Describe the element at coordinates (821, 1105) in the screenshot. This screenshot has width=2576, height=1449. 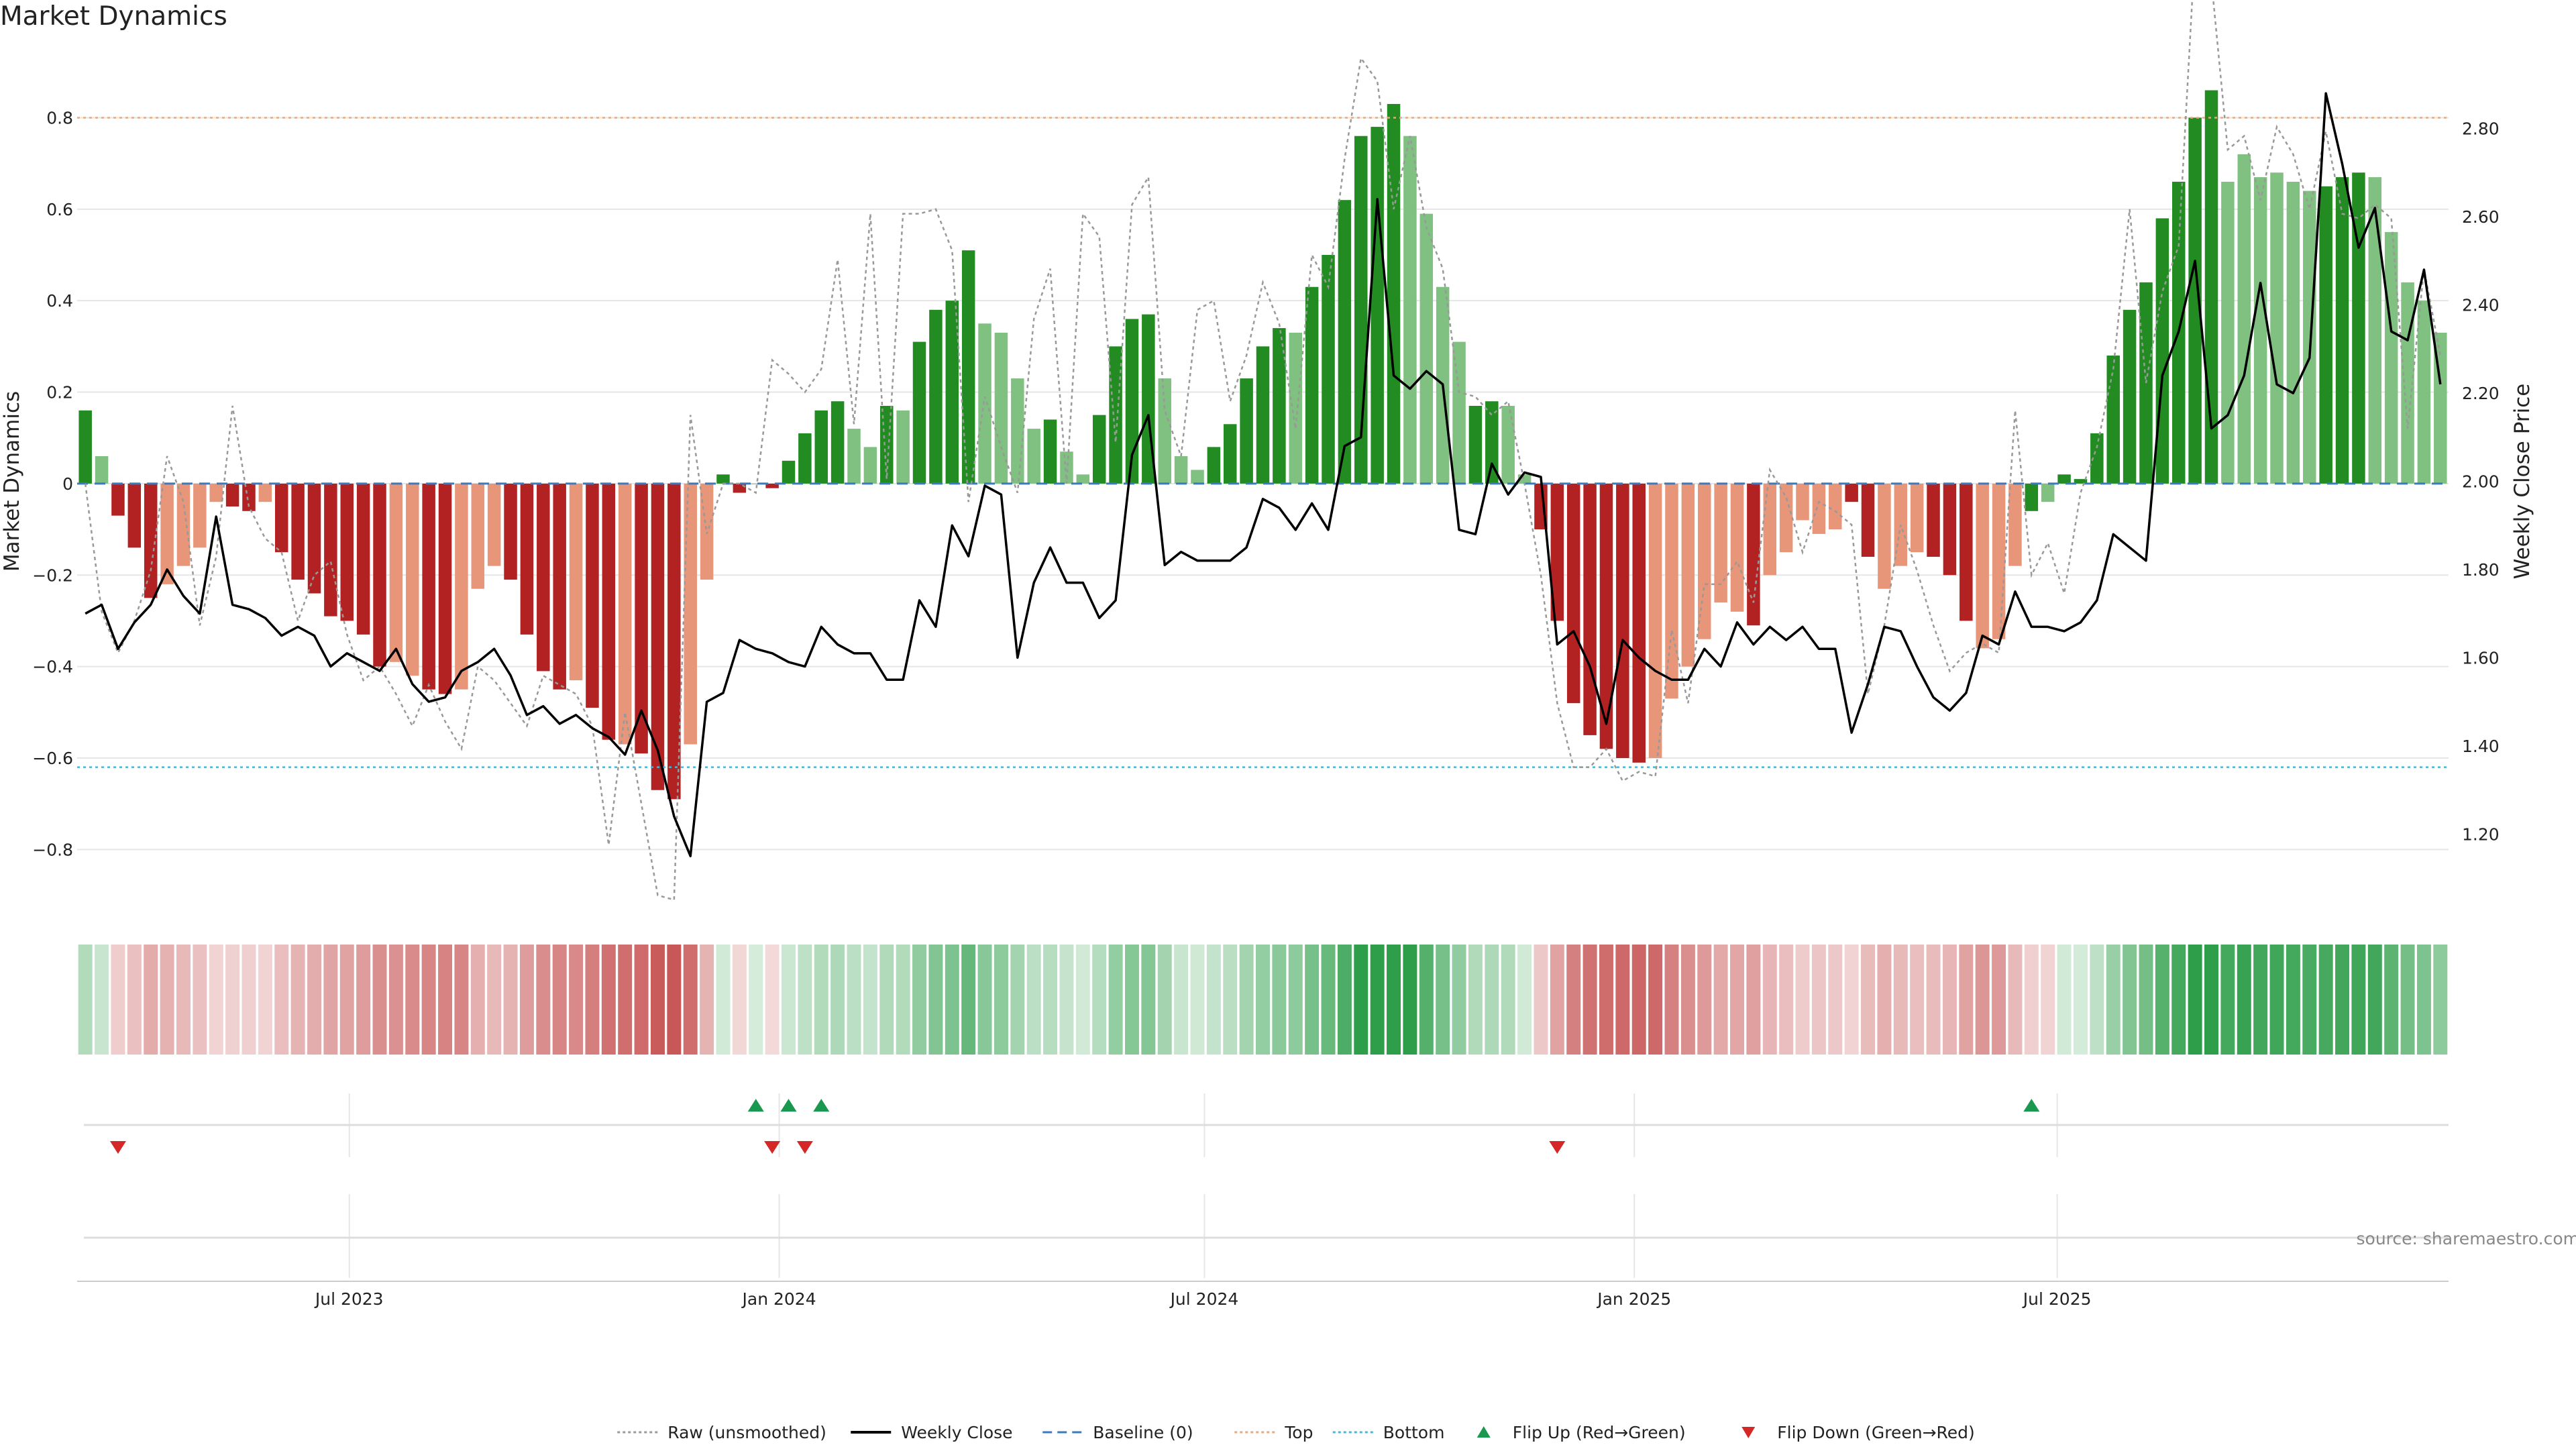
I see `flip-up-marker` at that location.